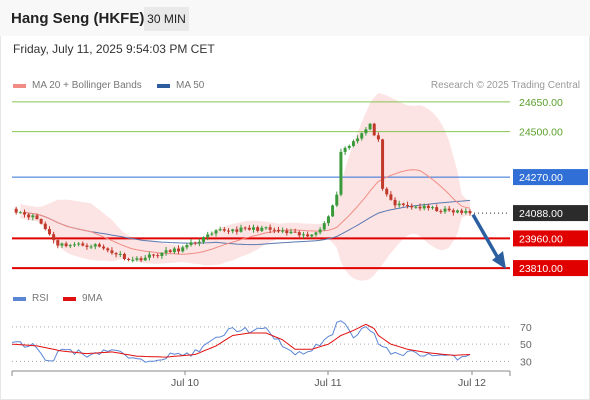 This screenshot has width=590, height=400. Describe the element at coordinates (526, 362) in the screenshot. I see `rsi-level-label: 30` at that location.